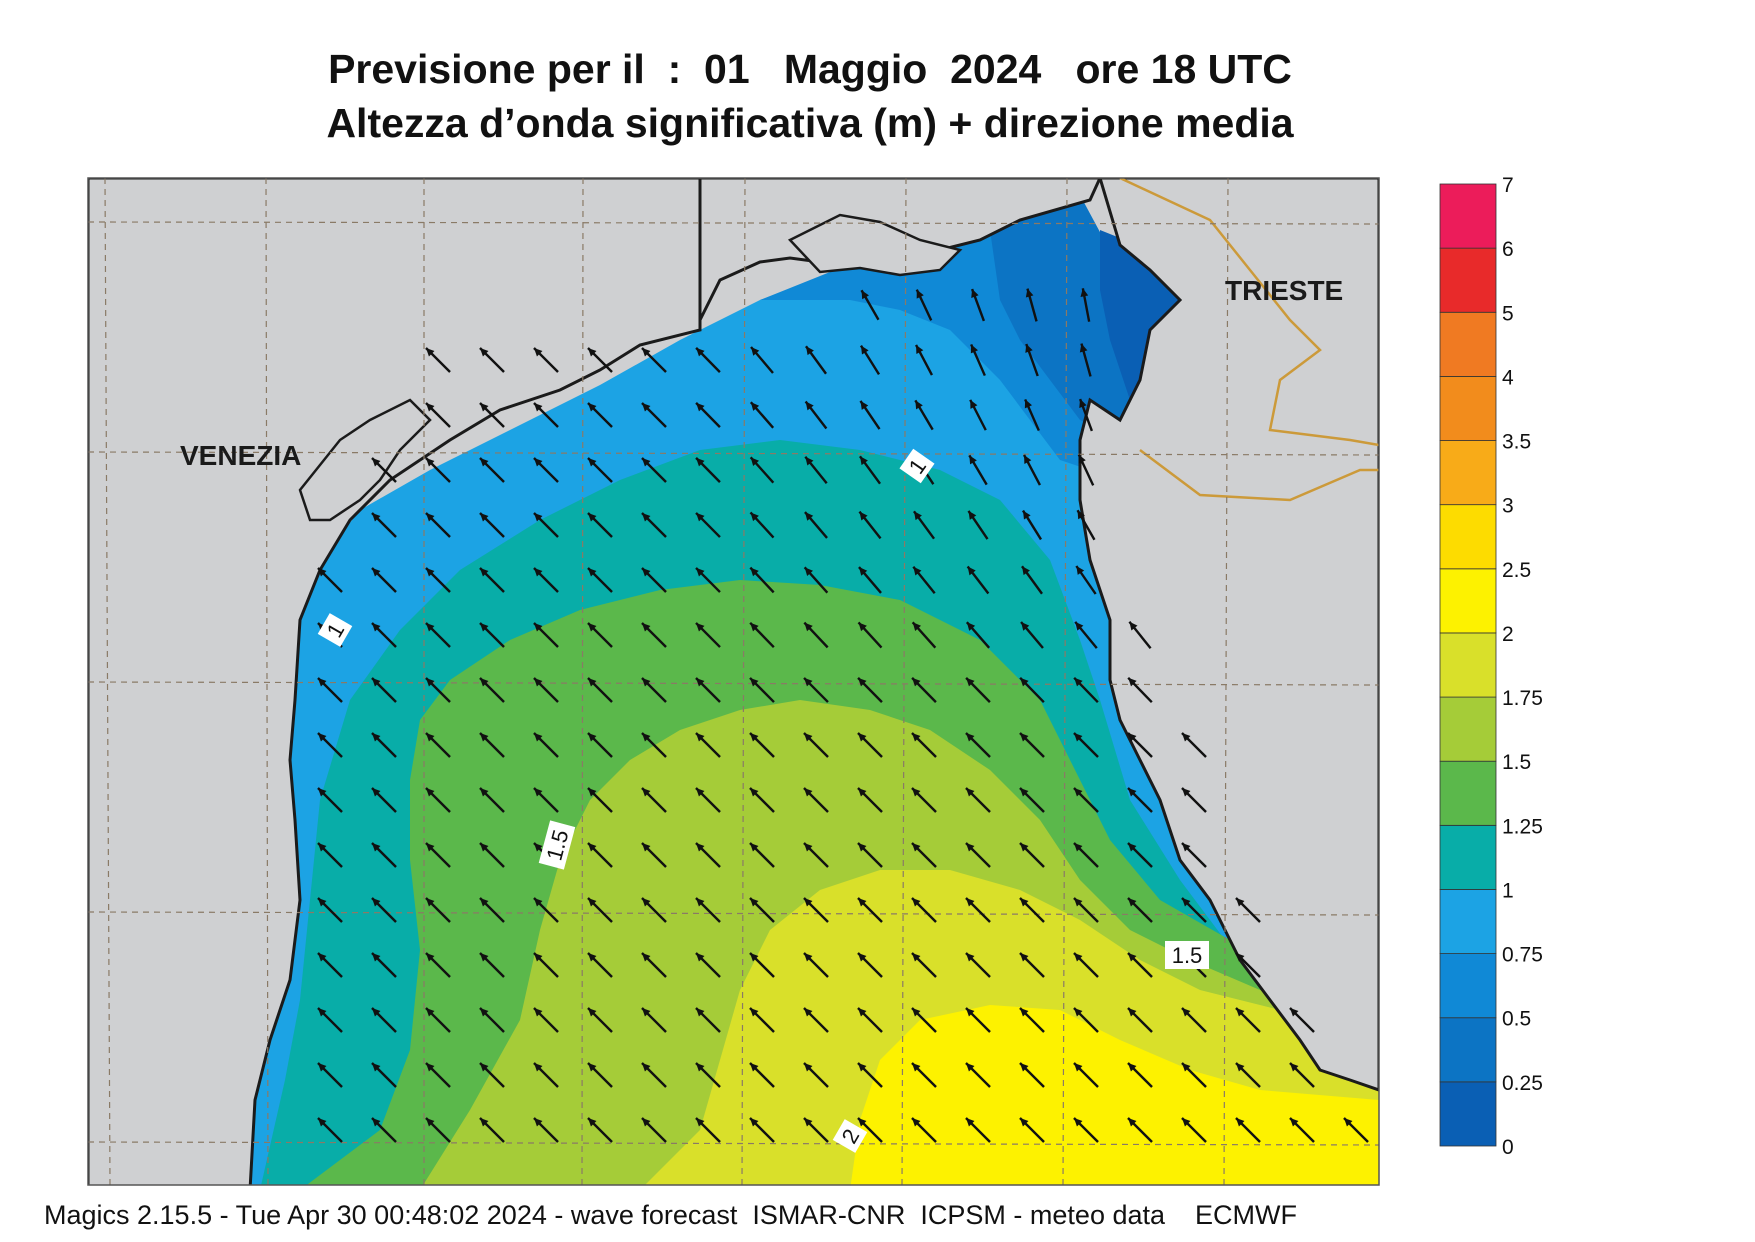 The image size is (1755, 1242). I want to click on colorbar-tick-label: 4, so click(1508, 377).